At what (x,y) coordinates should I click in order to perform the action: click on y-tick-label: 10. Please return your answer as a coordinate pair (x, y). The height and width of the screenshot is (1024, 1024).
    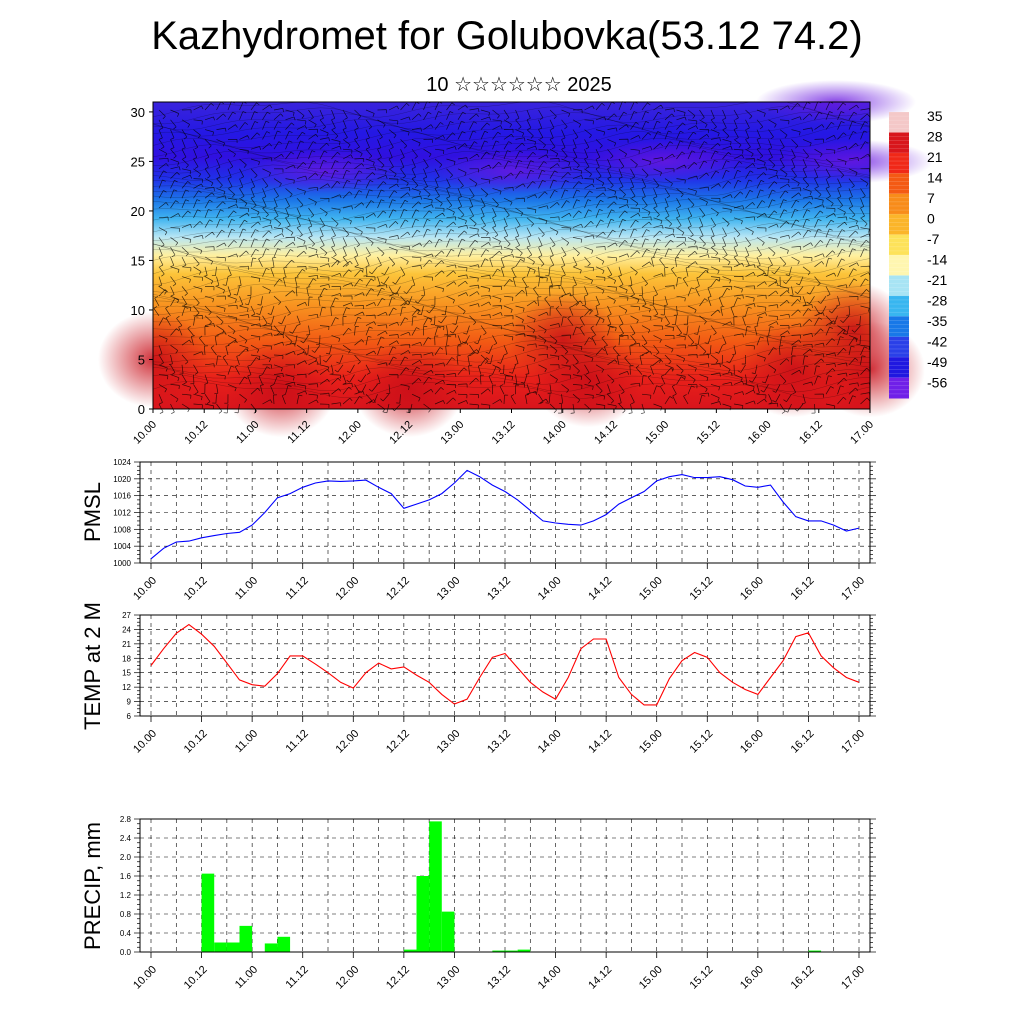
    Looking at the image, I should click on (138, 310).